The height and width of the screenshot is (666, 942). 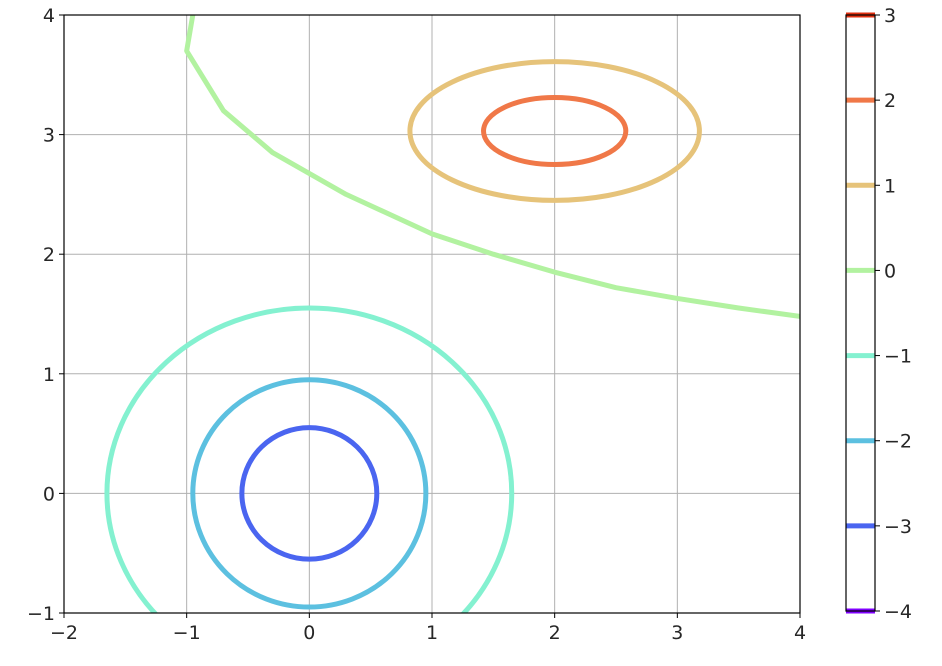 What do you see at coordinates (890, 271) in the screenshot?
I see `colorbar-tick-label: 0` at bounding box center [890, 271].